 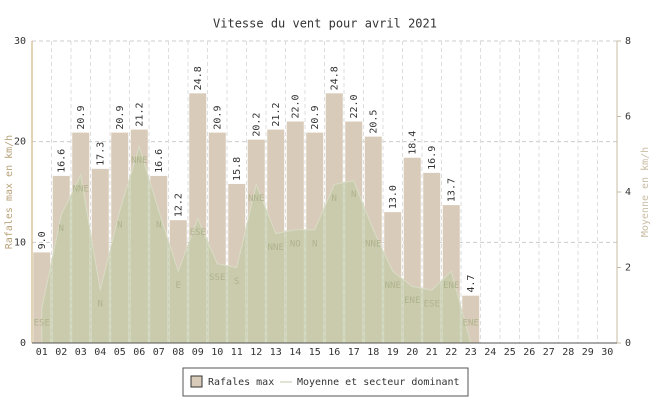 What do you see at coordinates (325, 24) in the screenshot?
I see `chart-title: Vitesse du vent pour avril 2021` at bounding box center [325, 24].